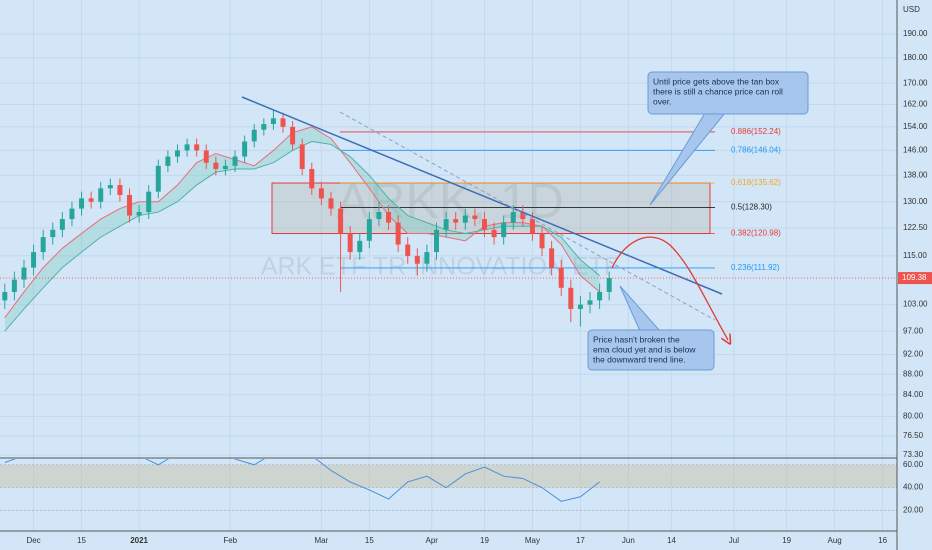 The height and width of the screenshot is (550, 932). What do you see at coordinates (915, 104) in the screenshot?
I see `y-tick-label: 162.00` at bounding box center [915, 104].